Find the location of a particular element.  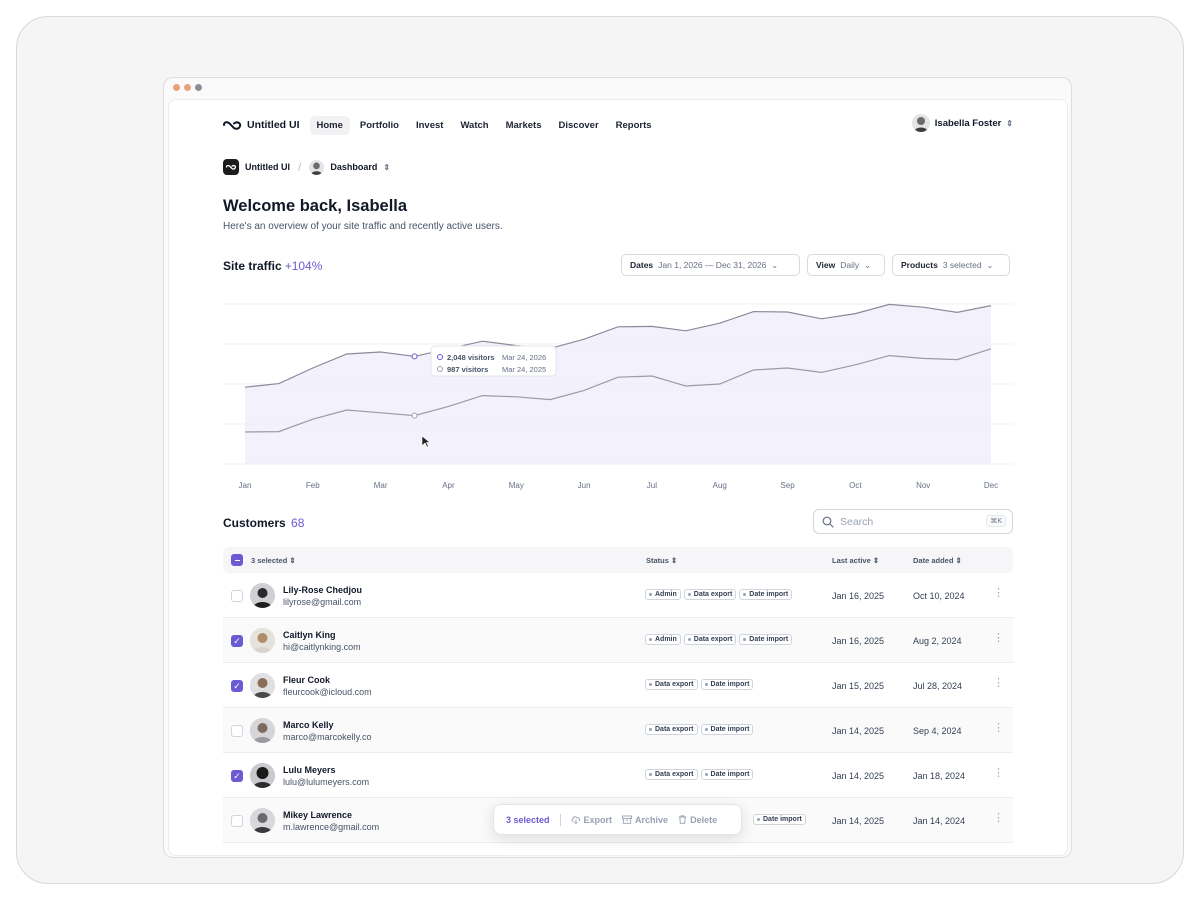

nav-item-home: Home is located at coordinates (329, 125).